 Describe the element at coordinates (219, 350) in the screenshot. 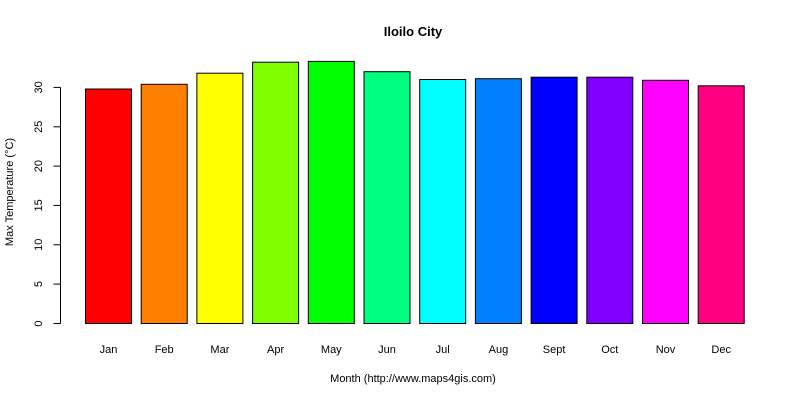

I see `x-tick-label-mar: Mar` at that location.